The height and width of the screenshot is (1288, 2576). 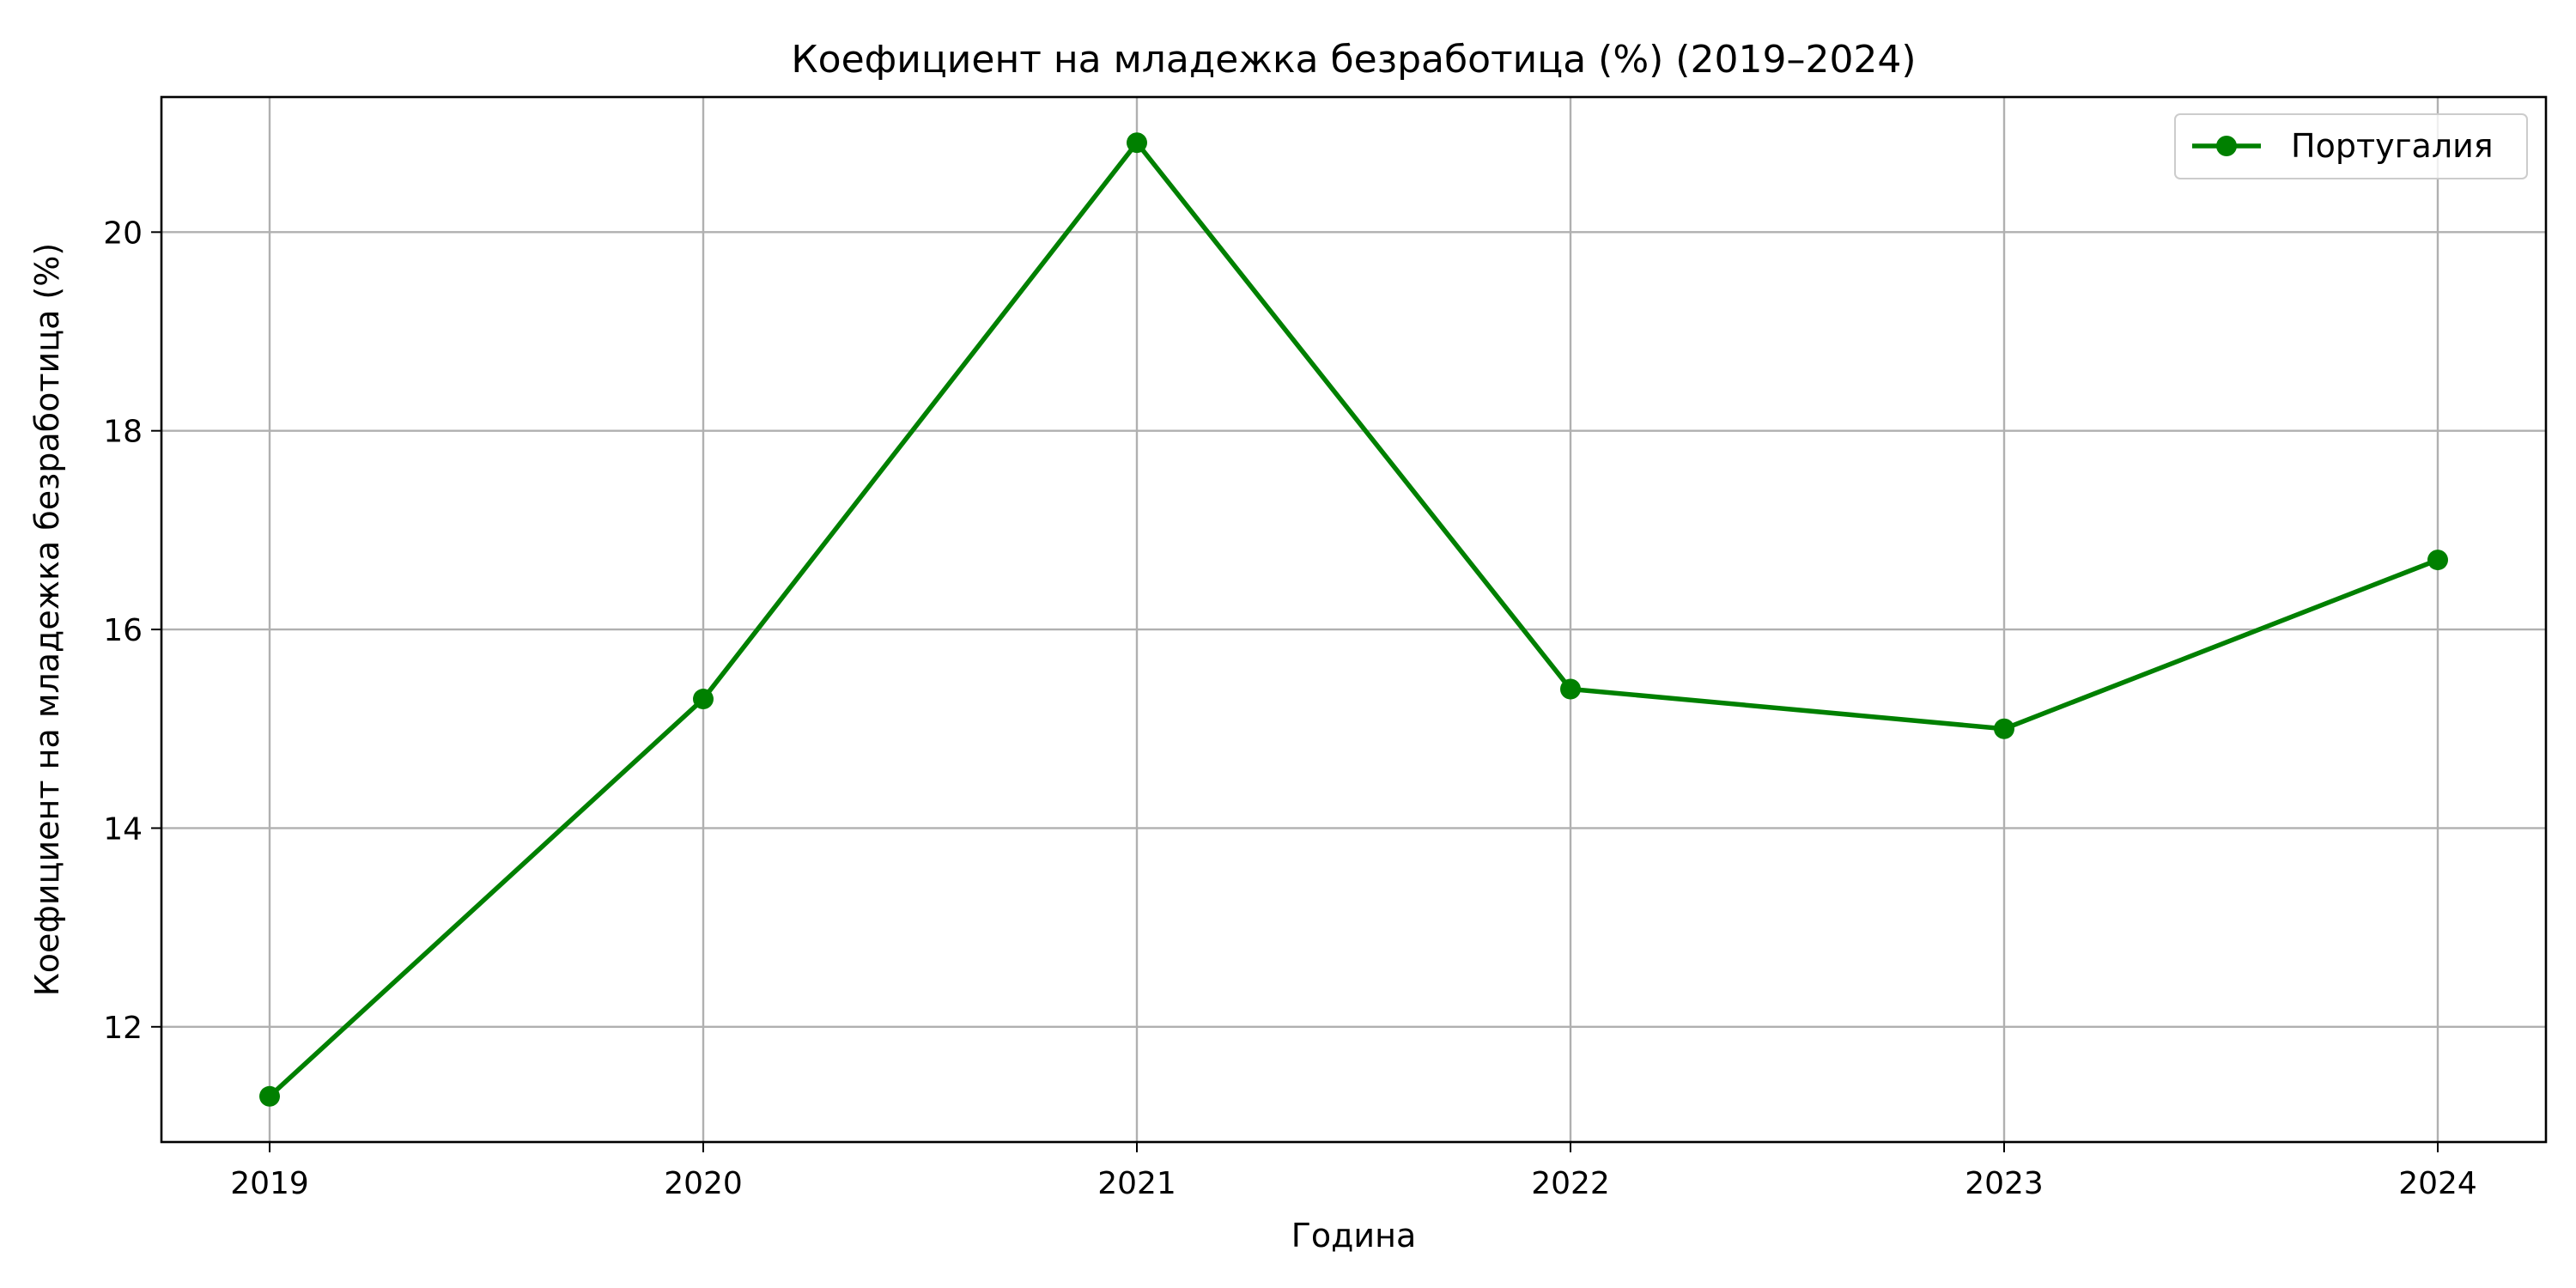 What do you see at coordinates (47, 619) in the screenshot?
I see `y-axis-label: Коефициент на младежка безработица (%)` at bounding box center [47, 619].